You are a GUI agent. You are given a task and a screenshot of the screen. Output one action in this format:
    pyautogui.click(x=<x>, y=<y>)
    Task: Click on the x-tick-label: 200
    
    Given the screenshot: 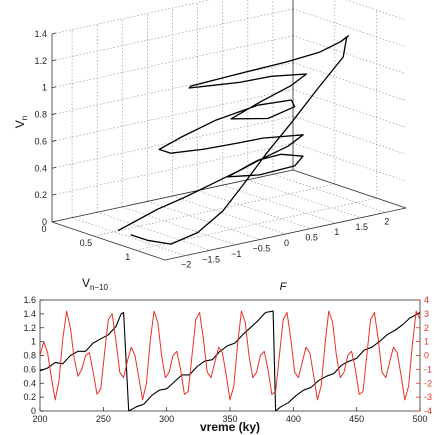 What is the action you would take?
    pyautogui.click(x=39, y=419)
    